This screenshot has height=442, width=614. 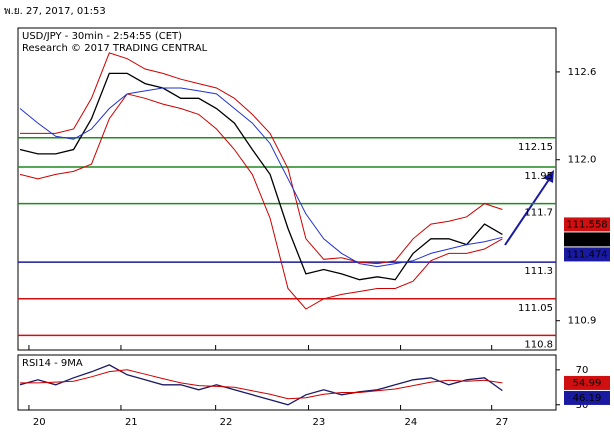 I want to click on x-tick-label: 20, so click(x=39, y=422).